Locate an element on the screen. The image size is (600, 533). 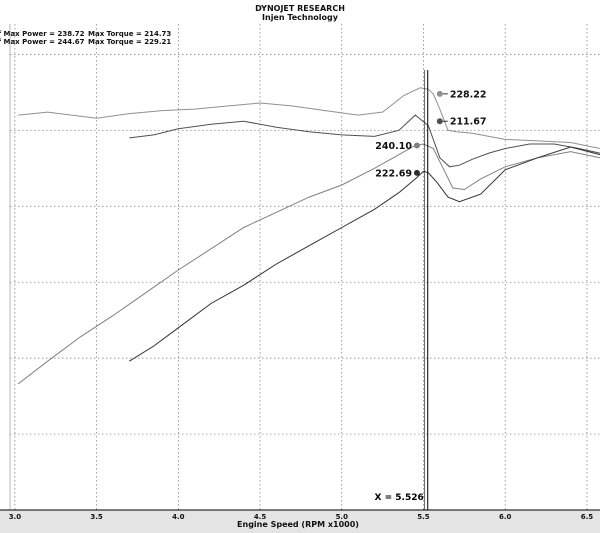
x-tick-label-3: 4.5 is located at coordinates (260, 517).